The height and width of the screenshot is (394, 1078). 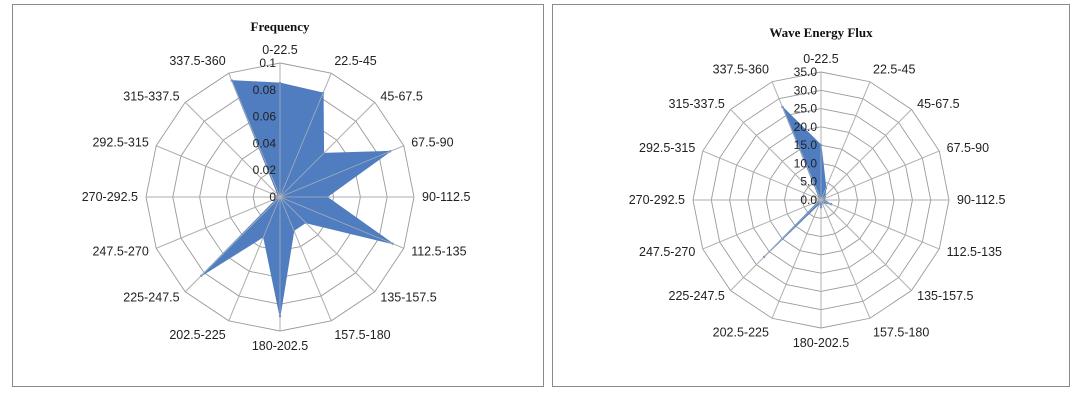 I want to click on tick-label: 10.0, so click(x=806, y=163).